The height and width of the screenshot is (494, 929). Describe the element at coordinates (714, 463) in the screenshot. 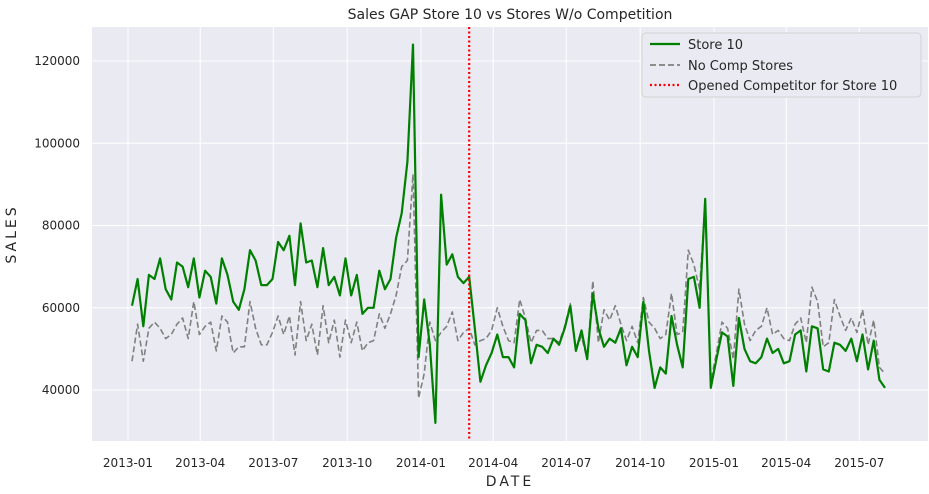

I see `x-tick-label: 2015-01` at that location.